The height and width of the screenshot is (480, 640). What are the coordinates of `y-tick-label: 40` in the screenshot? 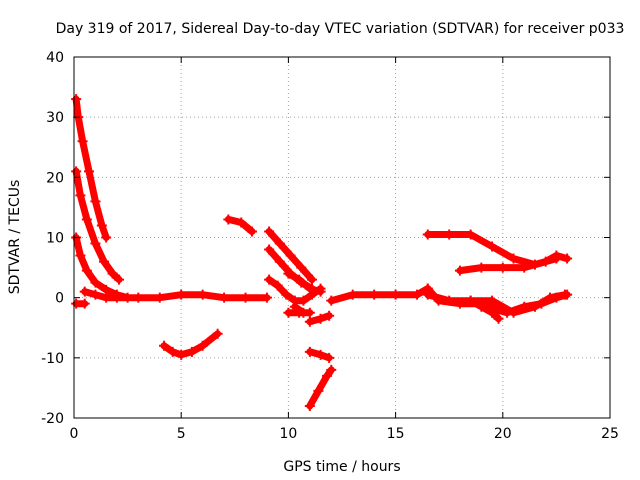 It's located at (55, 58).